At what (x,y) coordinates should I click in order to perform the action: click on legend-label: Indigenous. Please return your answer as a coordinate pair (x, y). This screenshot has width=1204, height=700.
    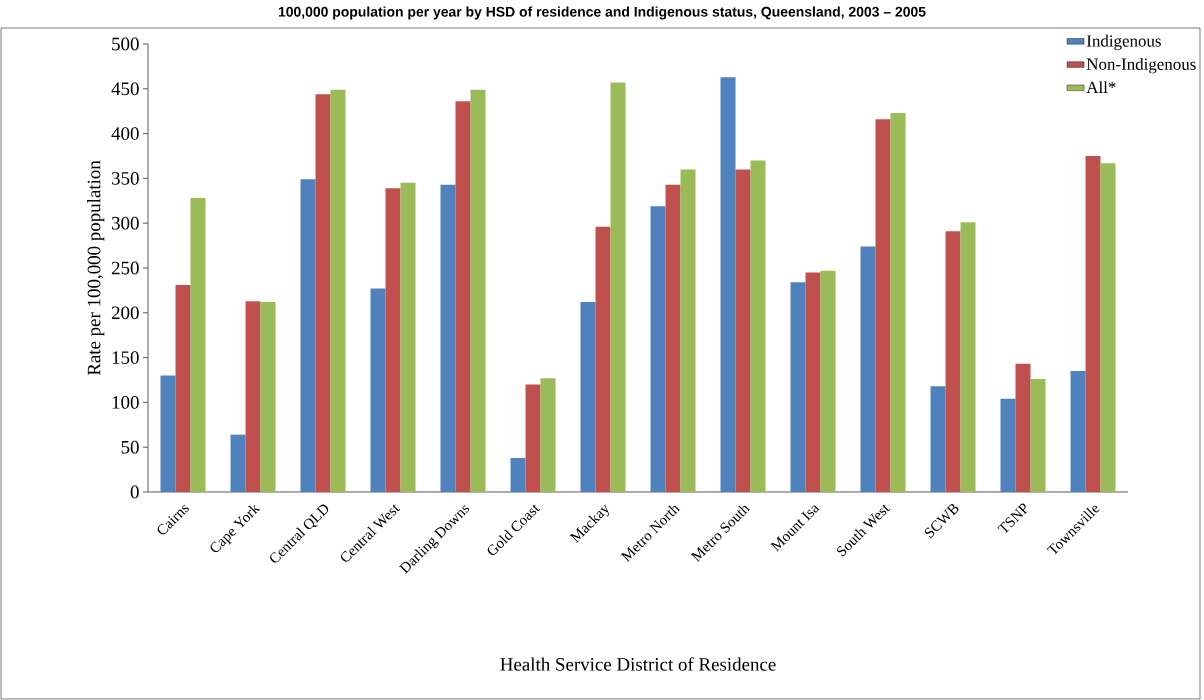
    Looking at the image, I should click on (1123, 42).